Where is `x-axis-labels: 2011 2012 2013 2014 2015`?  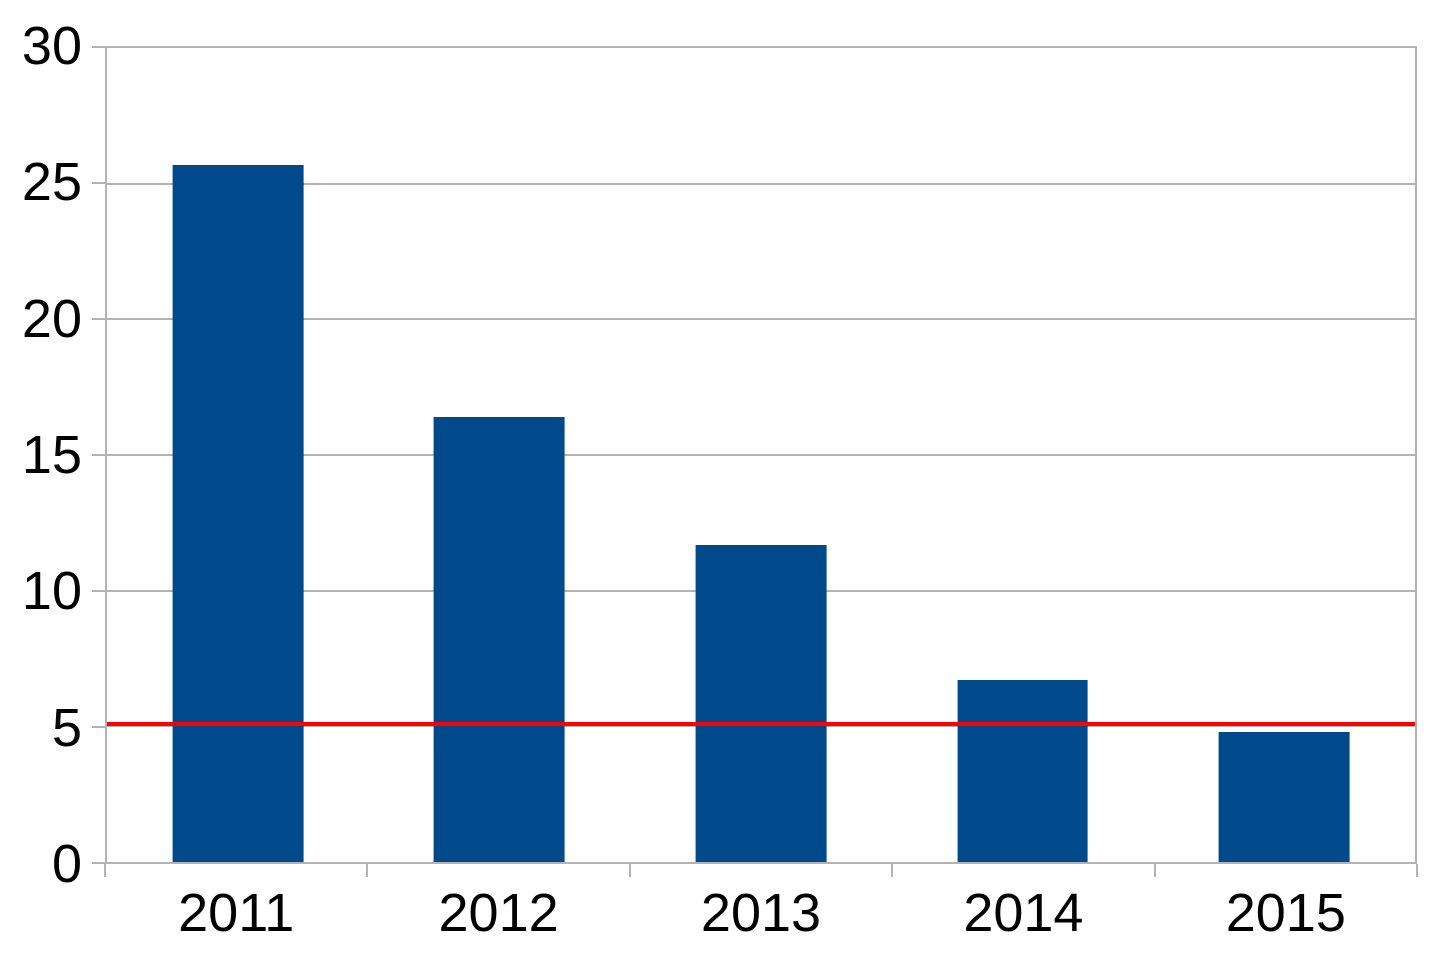
x-axis-labels: 2011 2012 2013 2014 2015 is located at coordinates (761, 918).